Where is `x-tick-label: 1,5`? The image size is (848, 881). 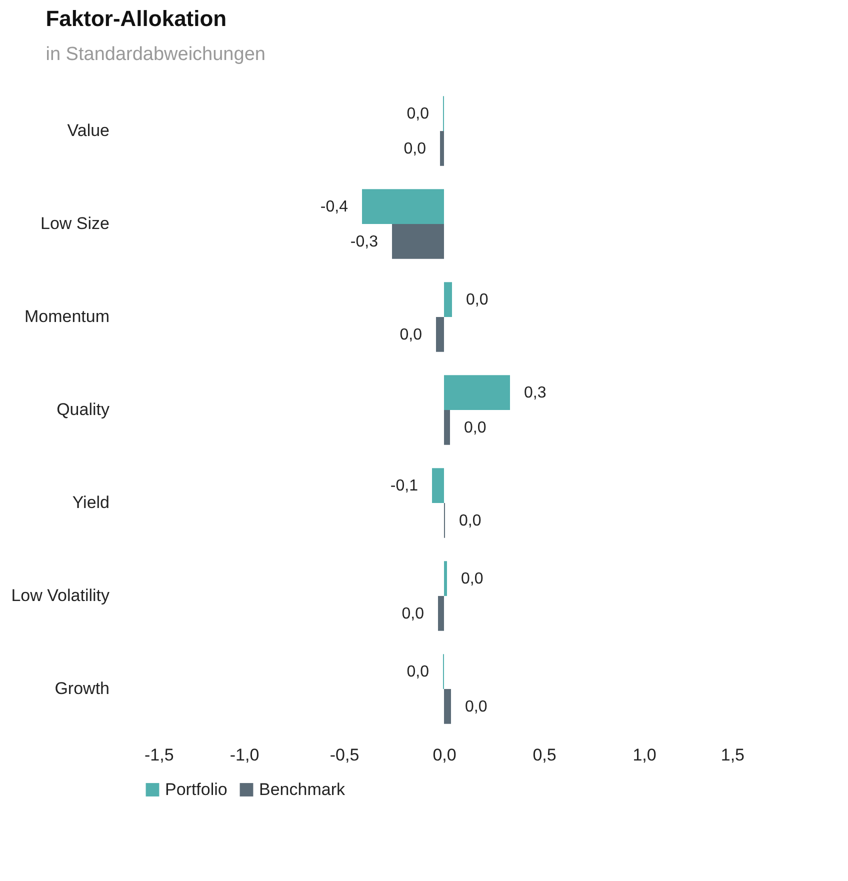
x-tick-label: 1,5 is located at coordinates (732, 755).